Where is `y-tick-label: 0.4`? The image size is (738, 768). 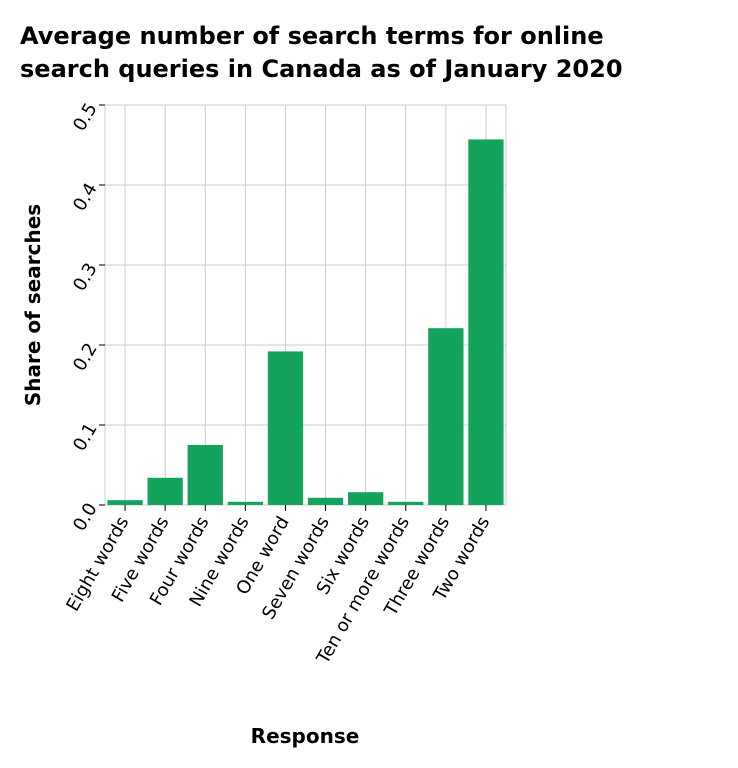 y-tick-label: 0.4 is located at coordinates (85, 197).